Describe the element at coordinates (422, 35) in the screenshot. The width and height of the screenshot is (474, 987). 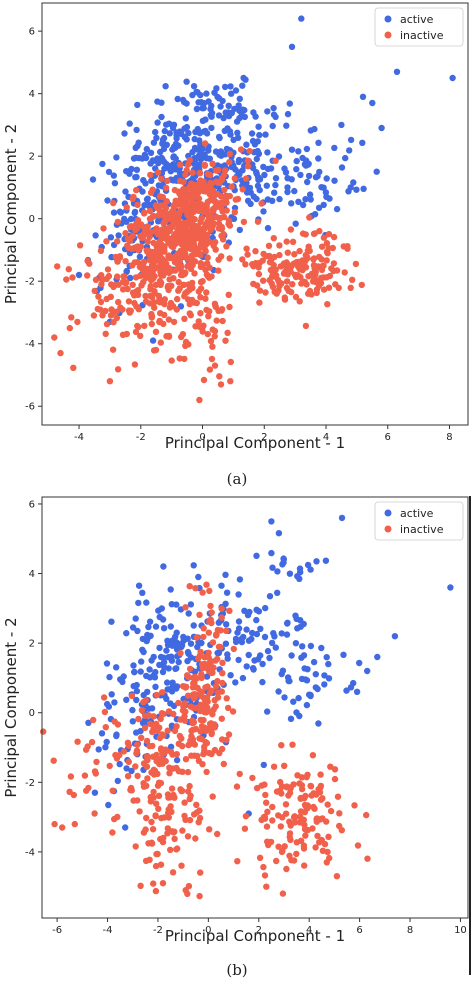
I see `legend-label-inactive-a: inactive` at that location.